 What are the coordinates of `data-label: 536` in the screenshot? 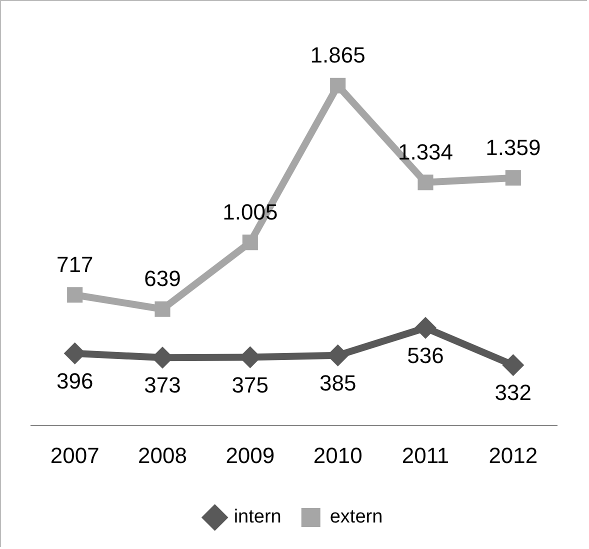 It's located at (425, 355).